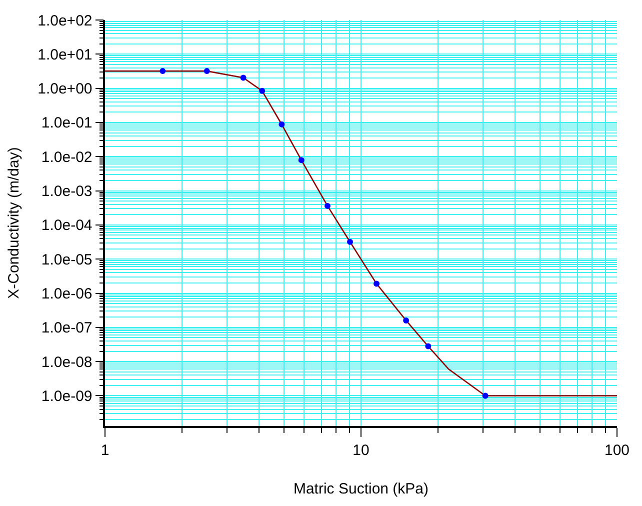  Describe the element at coordinates (361, 450) in the screenshot. I see `x-tick-label: 10` at that location.